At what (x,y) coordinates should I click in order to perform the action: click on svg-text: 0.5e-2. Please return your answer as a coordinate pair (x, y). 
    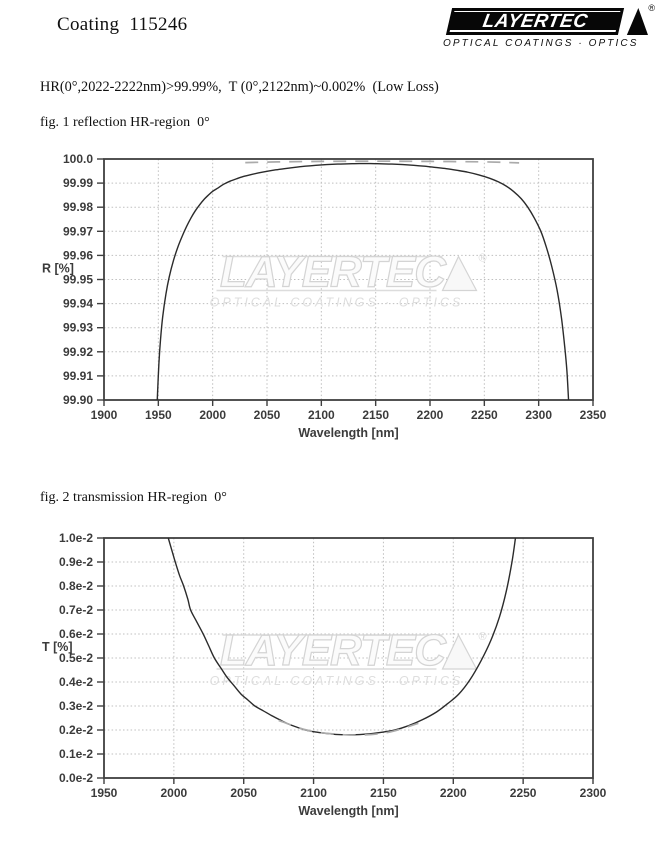
    Looking at the image, I should click on (76, 658).